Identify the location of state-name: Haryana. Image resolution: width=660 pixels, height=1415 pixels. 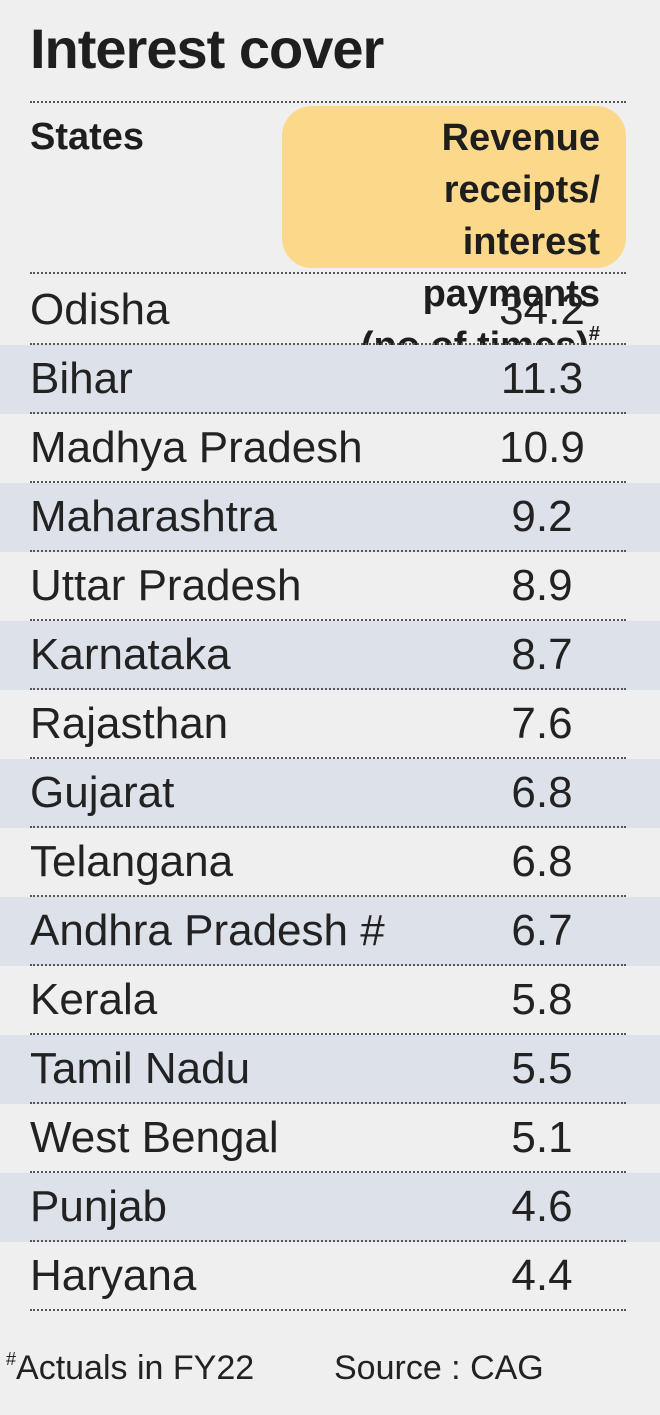
(113, 1275).